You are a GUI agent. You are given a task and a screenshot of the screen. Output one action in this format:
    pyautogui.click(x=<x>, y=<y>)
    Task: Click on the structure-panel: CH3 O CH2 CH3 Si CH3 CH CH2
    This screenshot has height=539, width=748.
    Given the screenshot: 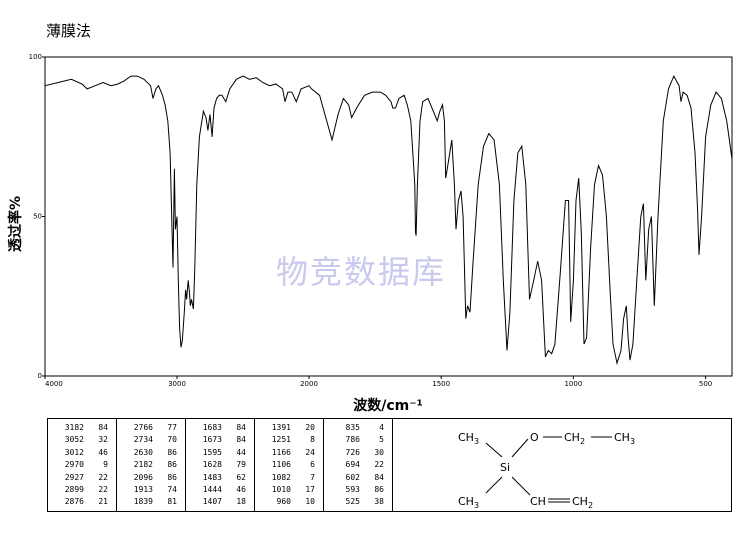 What is the action you would take?
    pyautogui.click(x=561, y=465)
    